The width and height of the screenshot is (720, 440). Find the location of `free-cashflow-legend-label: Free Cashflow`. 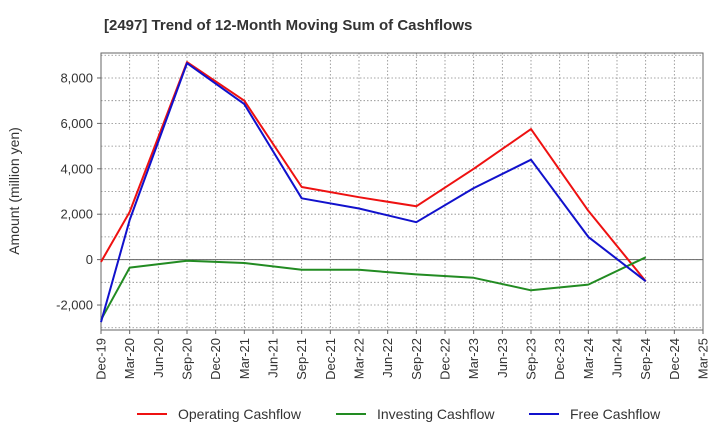

free-cashflow-legend-label: Free Cashflow is located at coordinates (615, 414).